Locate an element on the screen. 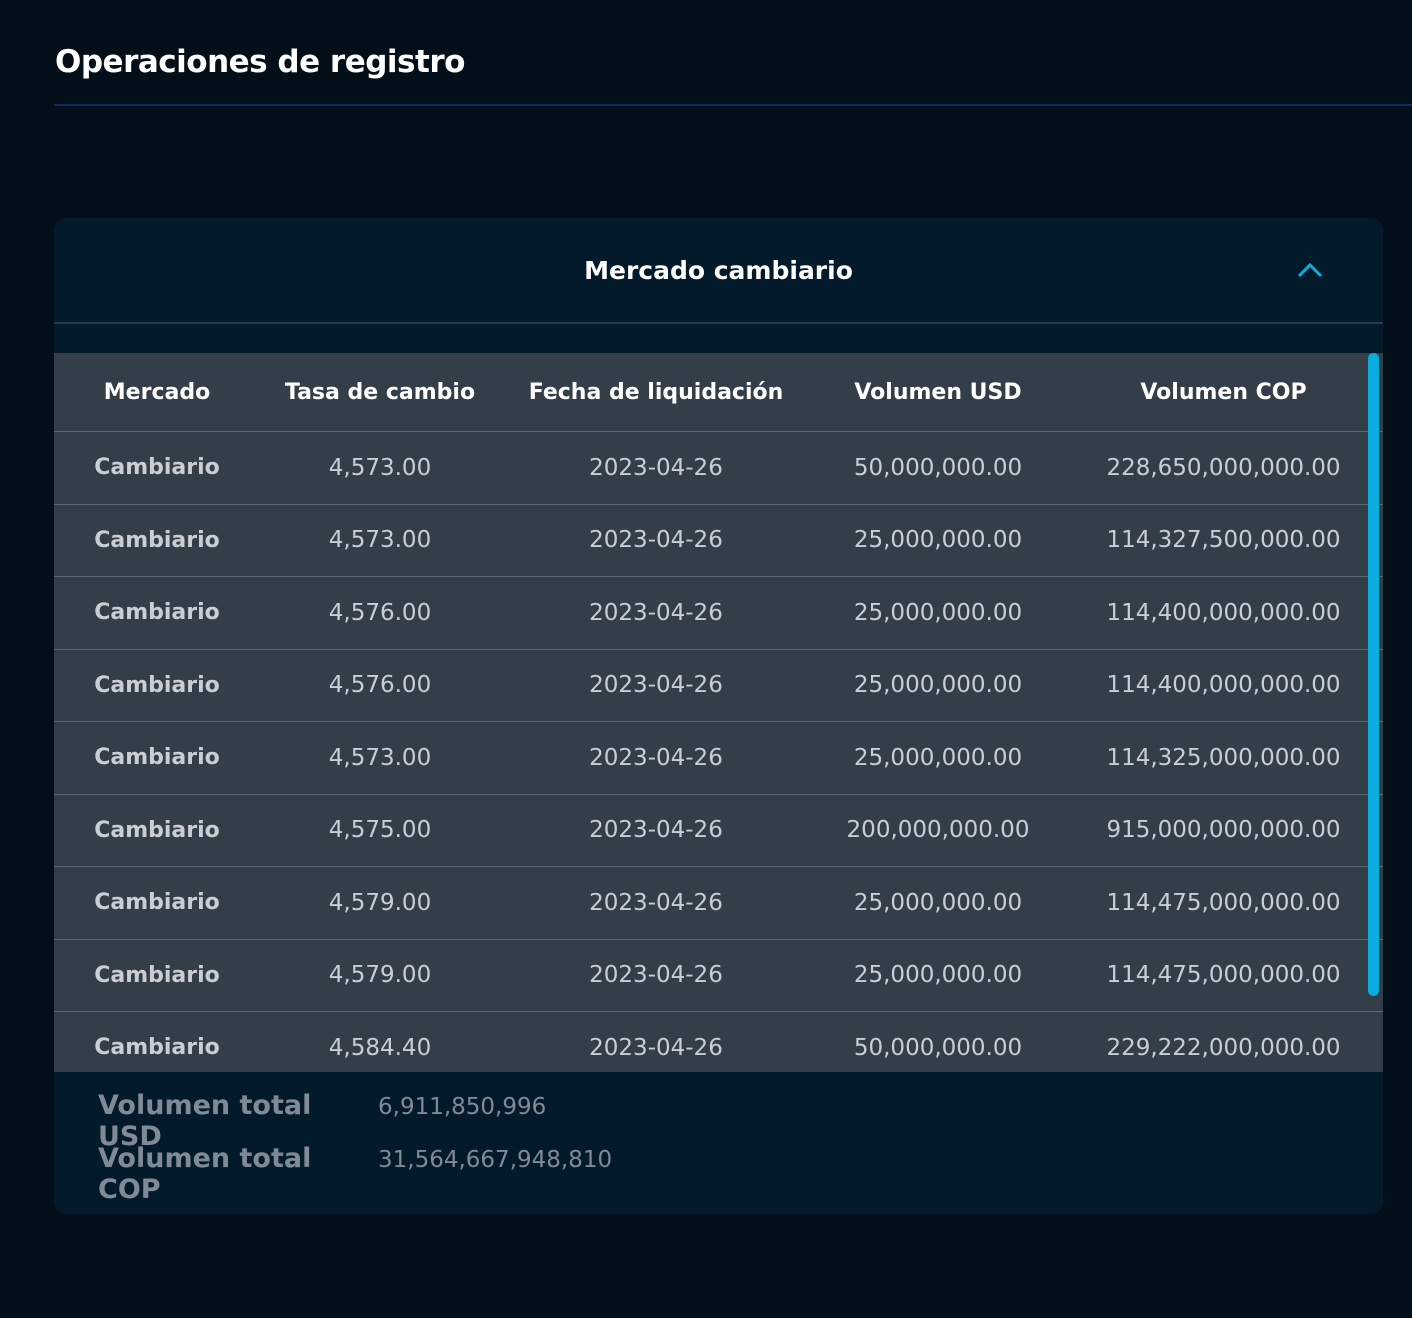 The image size is (1412, 1318). scrollbar-thumb is located at coordinates (1373, 674).